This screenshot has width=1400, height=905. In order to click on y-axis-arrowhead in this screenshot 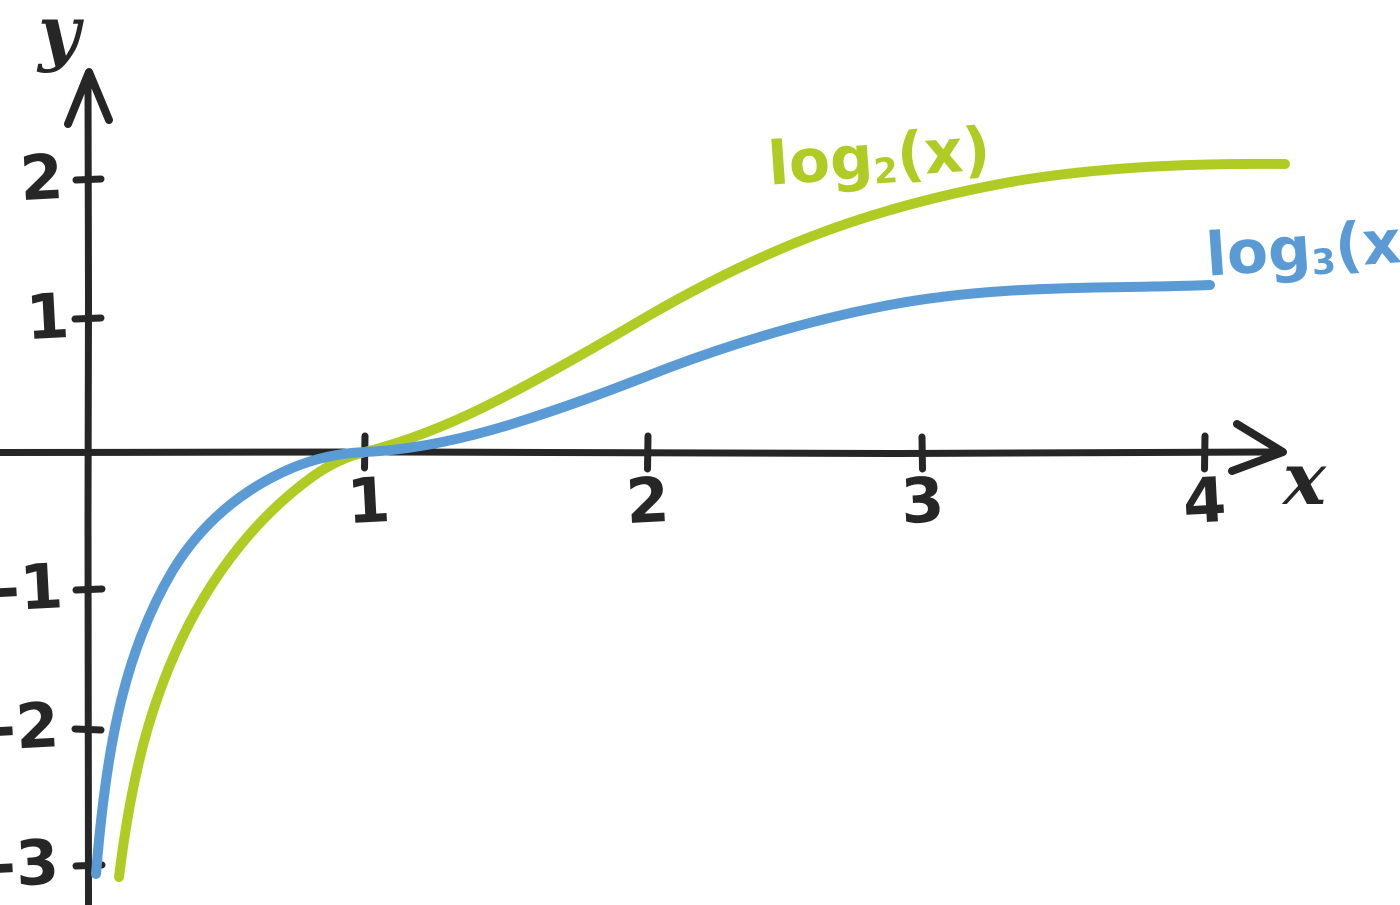, I will do `click(88, 98)`.